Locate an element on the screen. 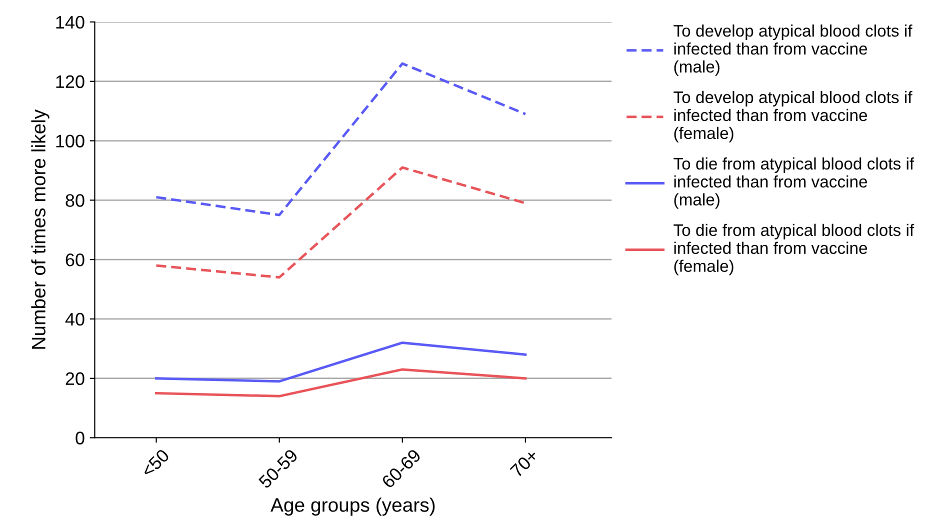 The height and width of the screenshot is (523, 938). y-tick-label: 0 is located at coordinates (80, 438).